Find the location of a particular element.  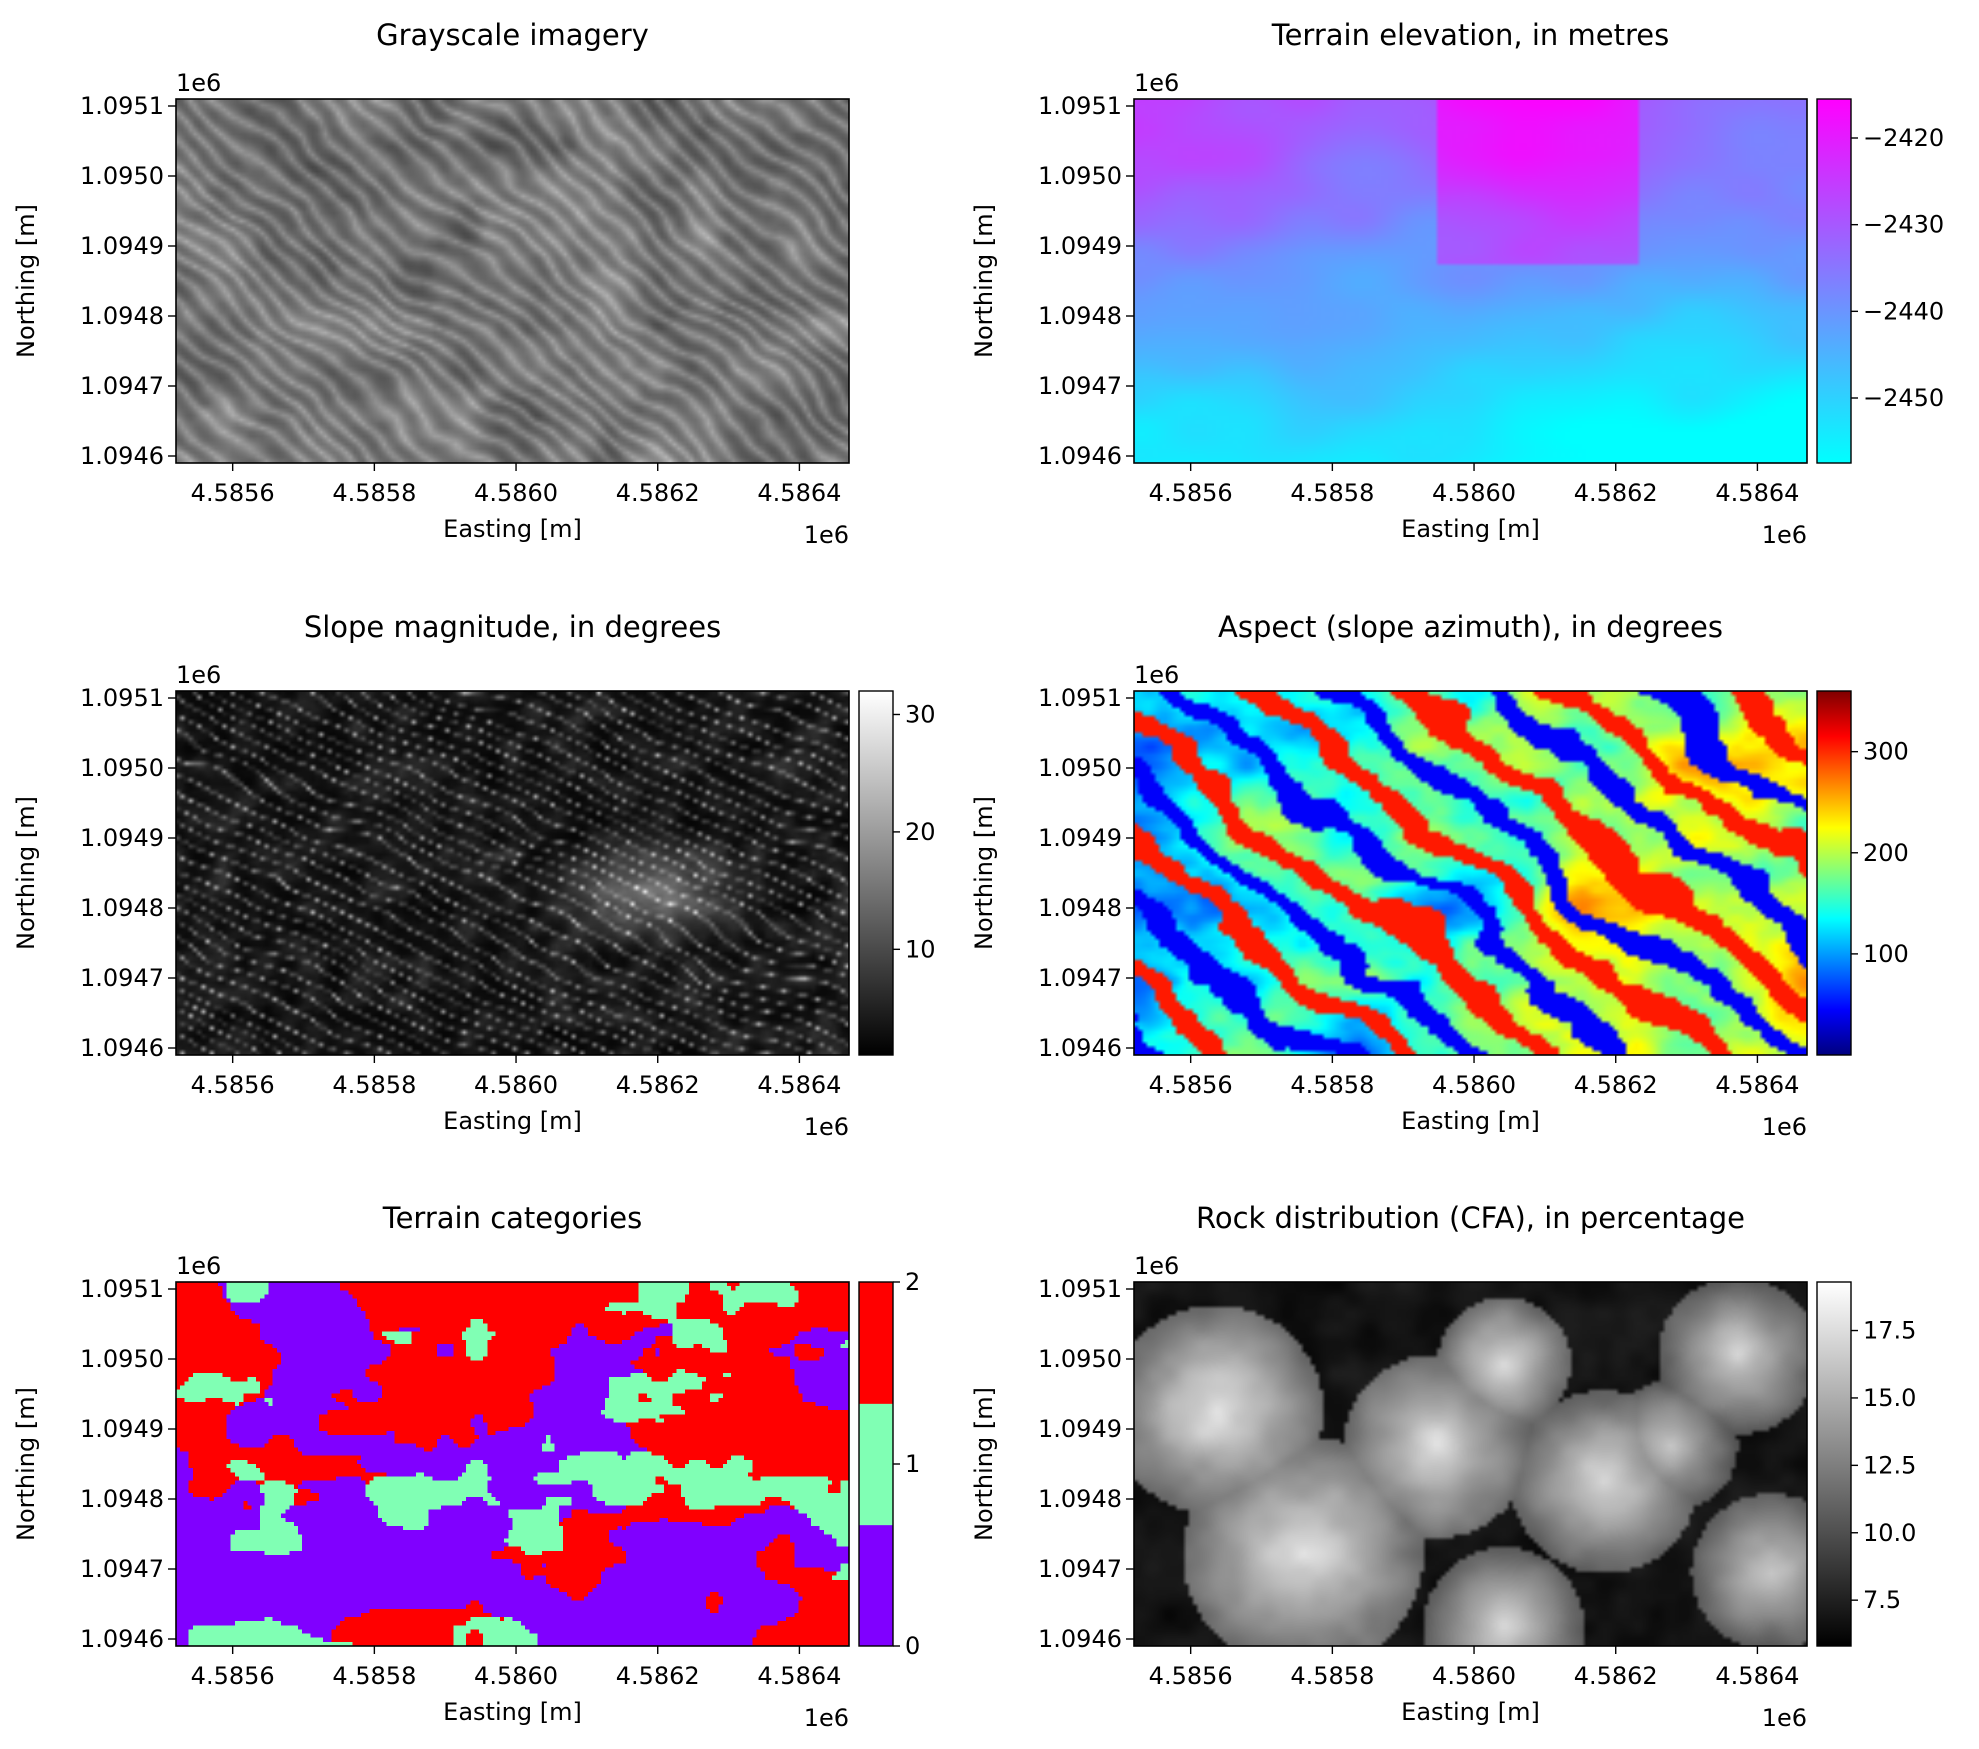

colorbar-tick-label: −2450 is located at coordinates (1903, 398).